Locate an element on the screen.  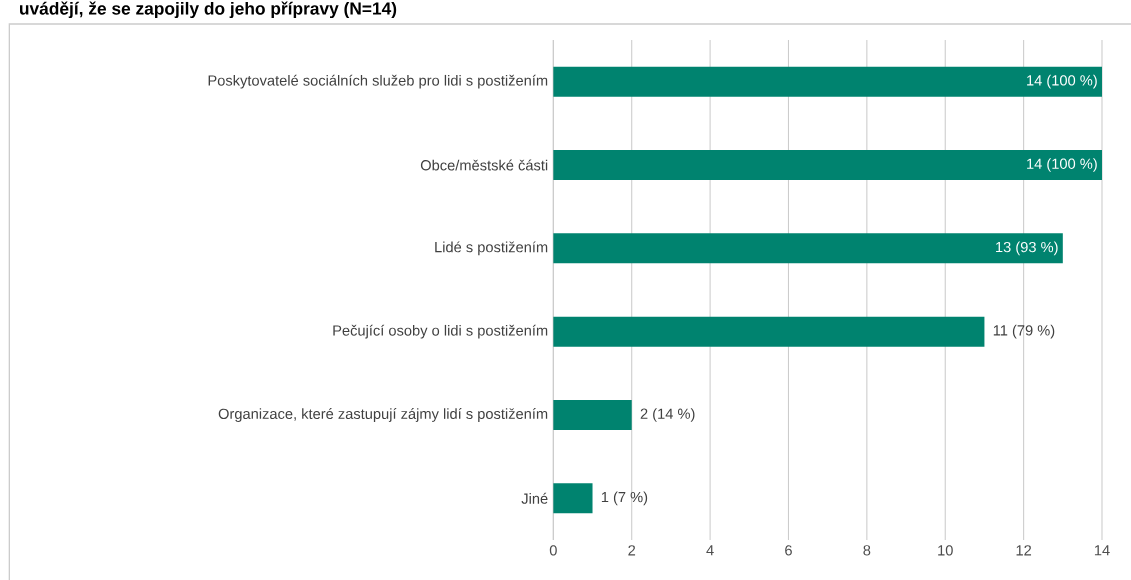
x-tick-label: 12 is located at coordinates (1024, 550).